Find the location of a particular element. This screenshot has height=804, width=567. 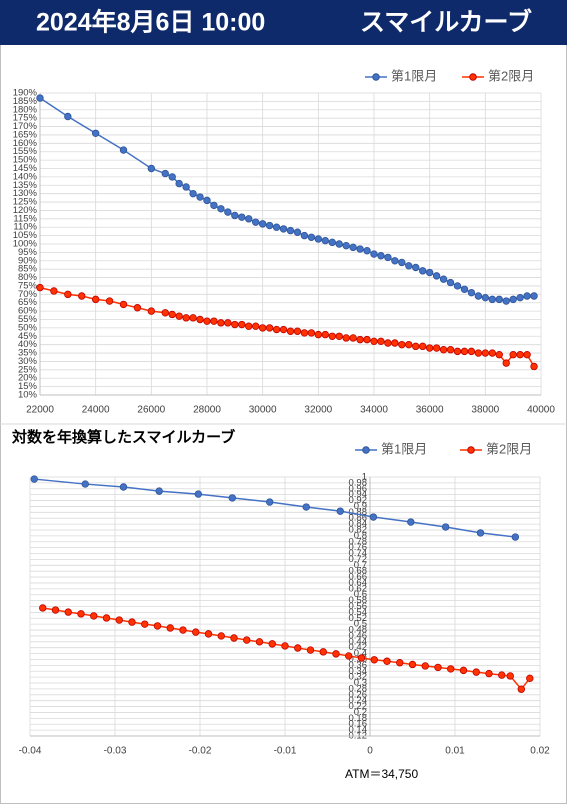

header-title: スマイルカーブ is located at coordinates (446, 22).